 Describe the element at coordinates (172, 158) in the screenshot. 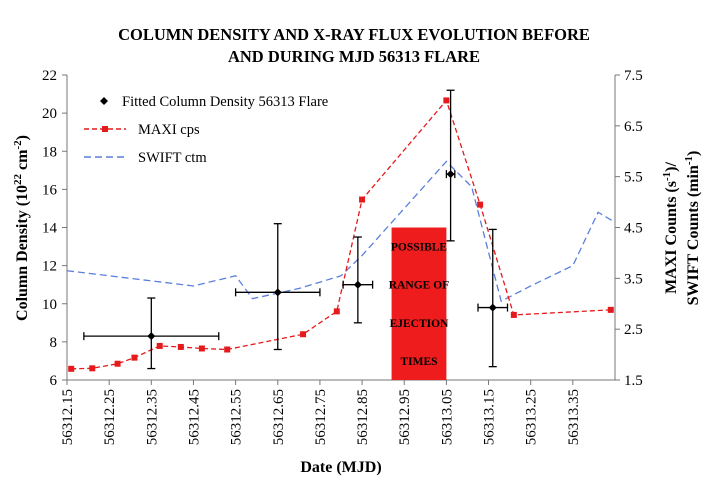

I see `legend-label-swift: SWIFT ctm` at that location.